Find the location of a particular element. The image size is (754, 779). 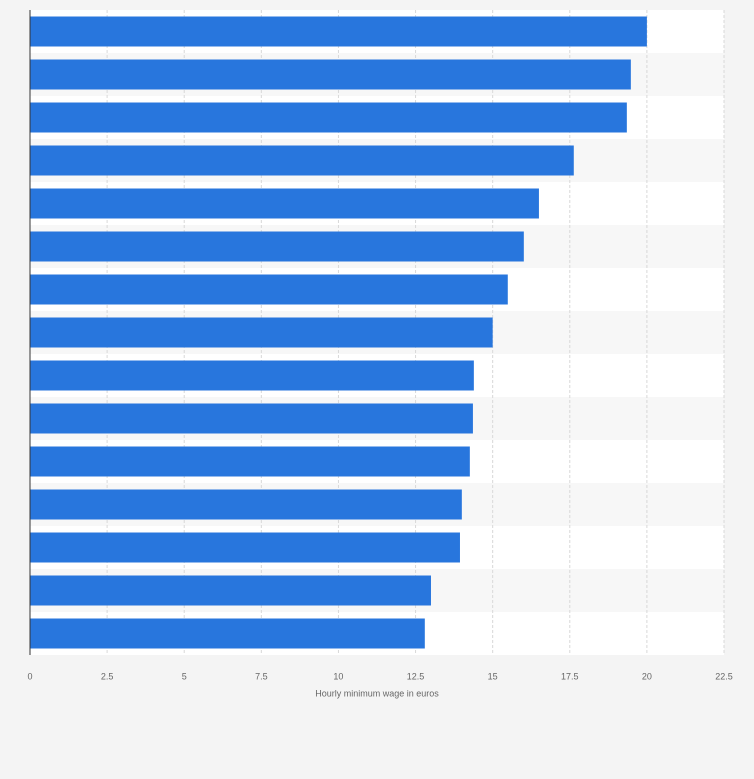

x-tick-label: 22.5 is located at coordinates (724, 676).